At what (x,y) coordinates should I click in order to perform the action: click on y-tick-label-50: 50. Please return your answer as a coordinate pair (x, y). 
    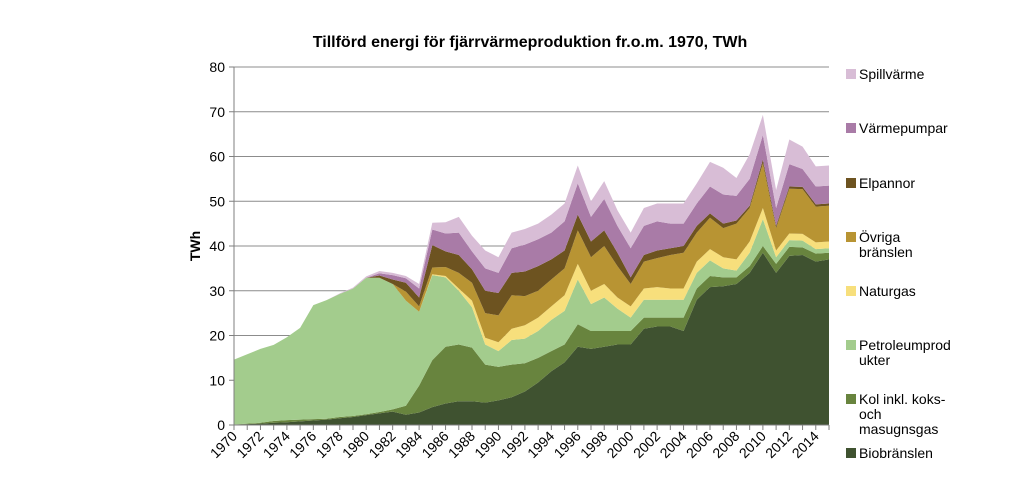
    Looking at the image, I should click on (217, 201).